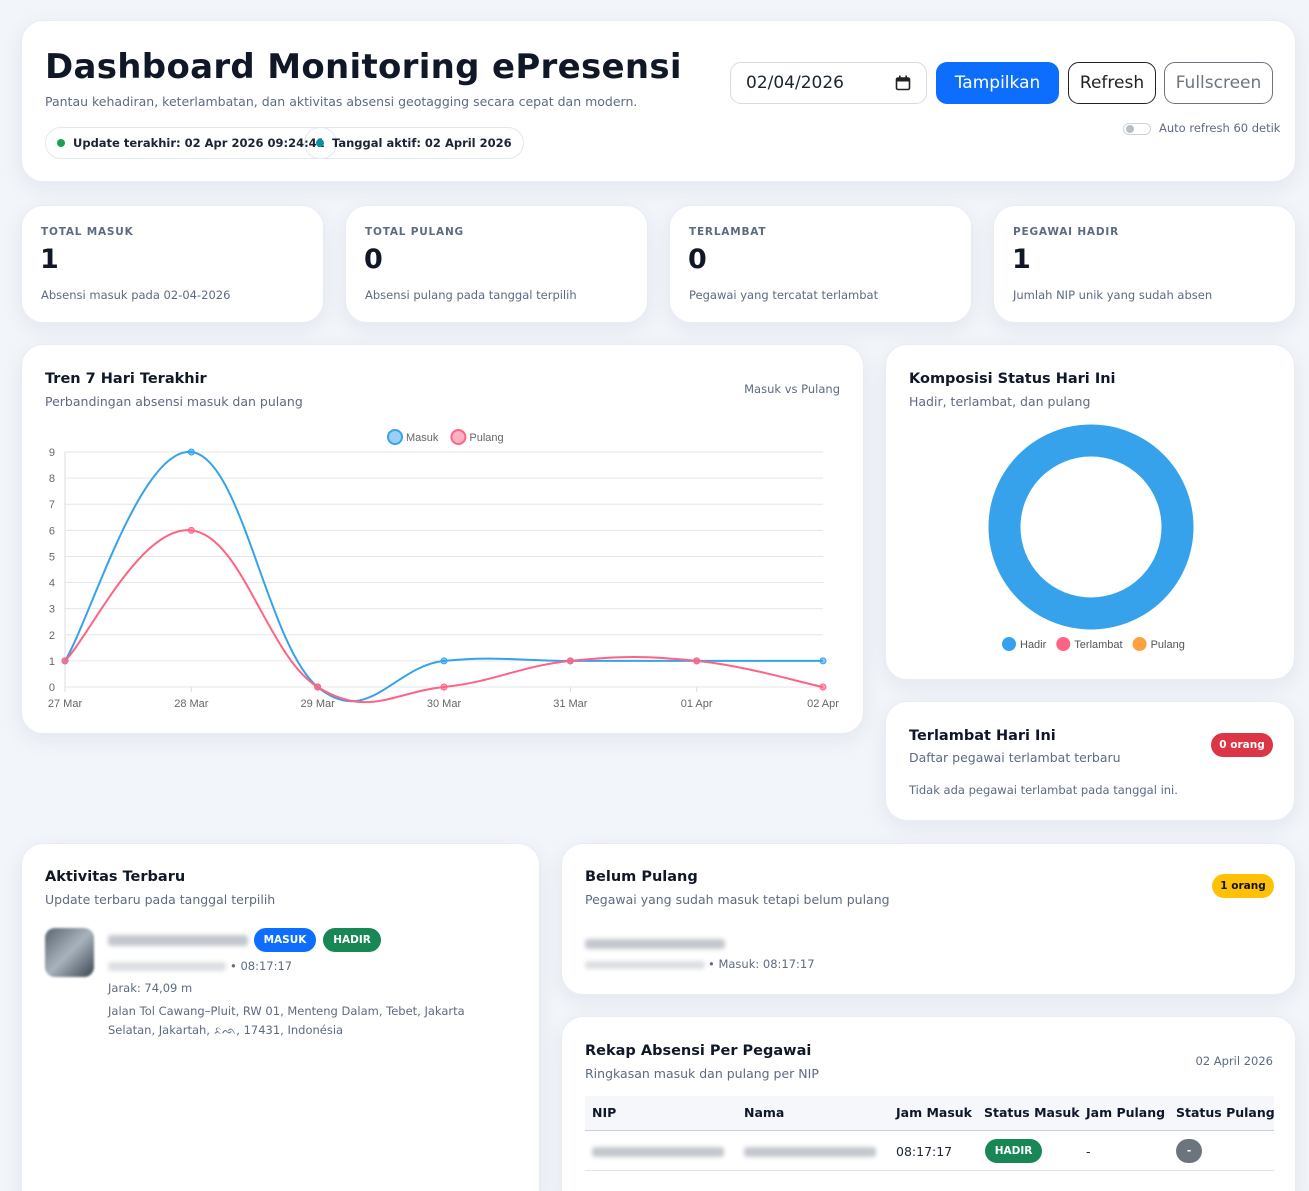  What do you see at coordinates (52, 479) in the screenshot?
I see `y-tick-label: 8` at bounding box center [52, 479].